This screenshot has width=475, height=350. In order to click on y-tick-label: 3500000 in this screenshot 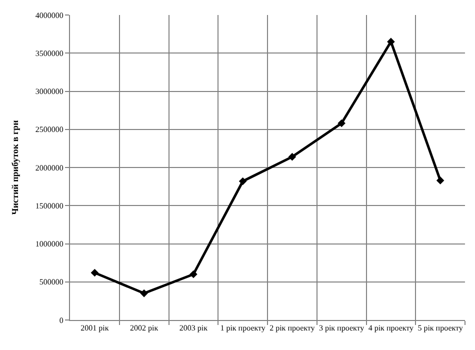, I will do `click(49, 53)`.